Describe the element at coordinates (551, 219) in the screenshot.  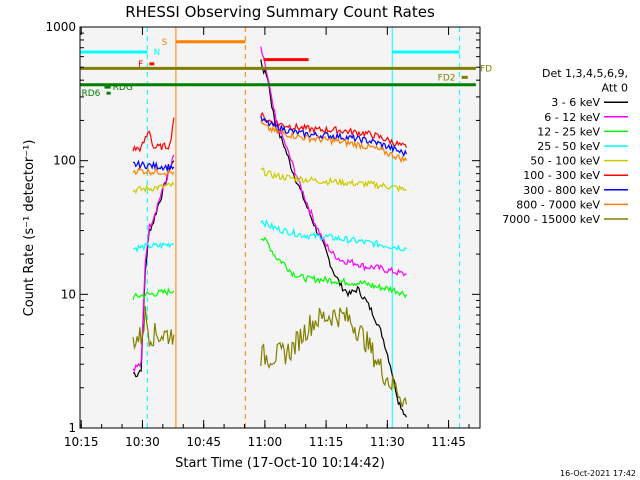
I see `legend-label-8: 7000 - 15000 keV` at that location.